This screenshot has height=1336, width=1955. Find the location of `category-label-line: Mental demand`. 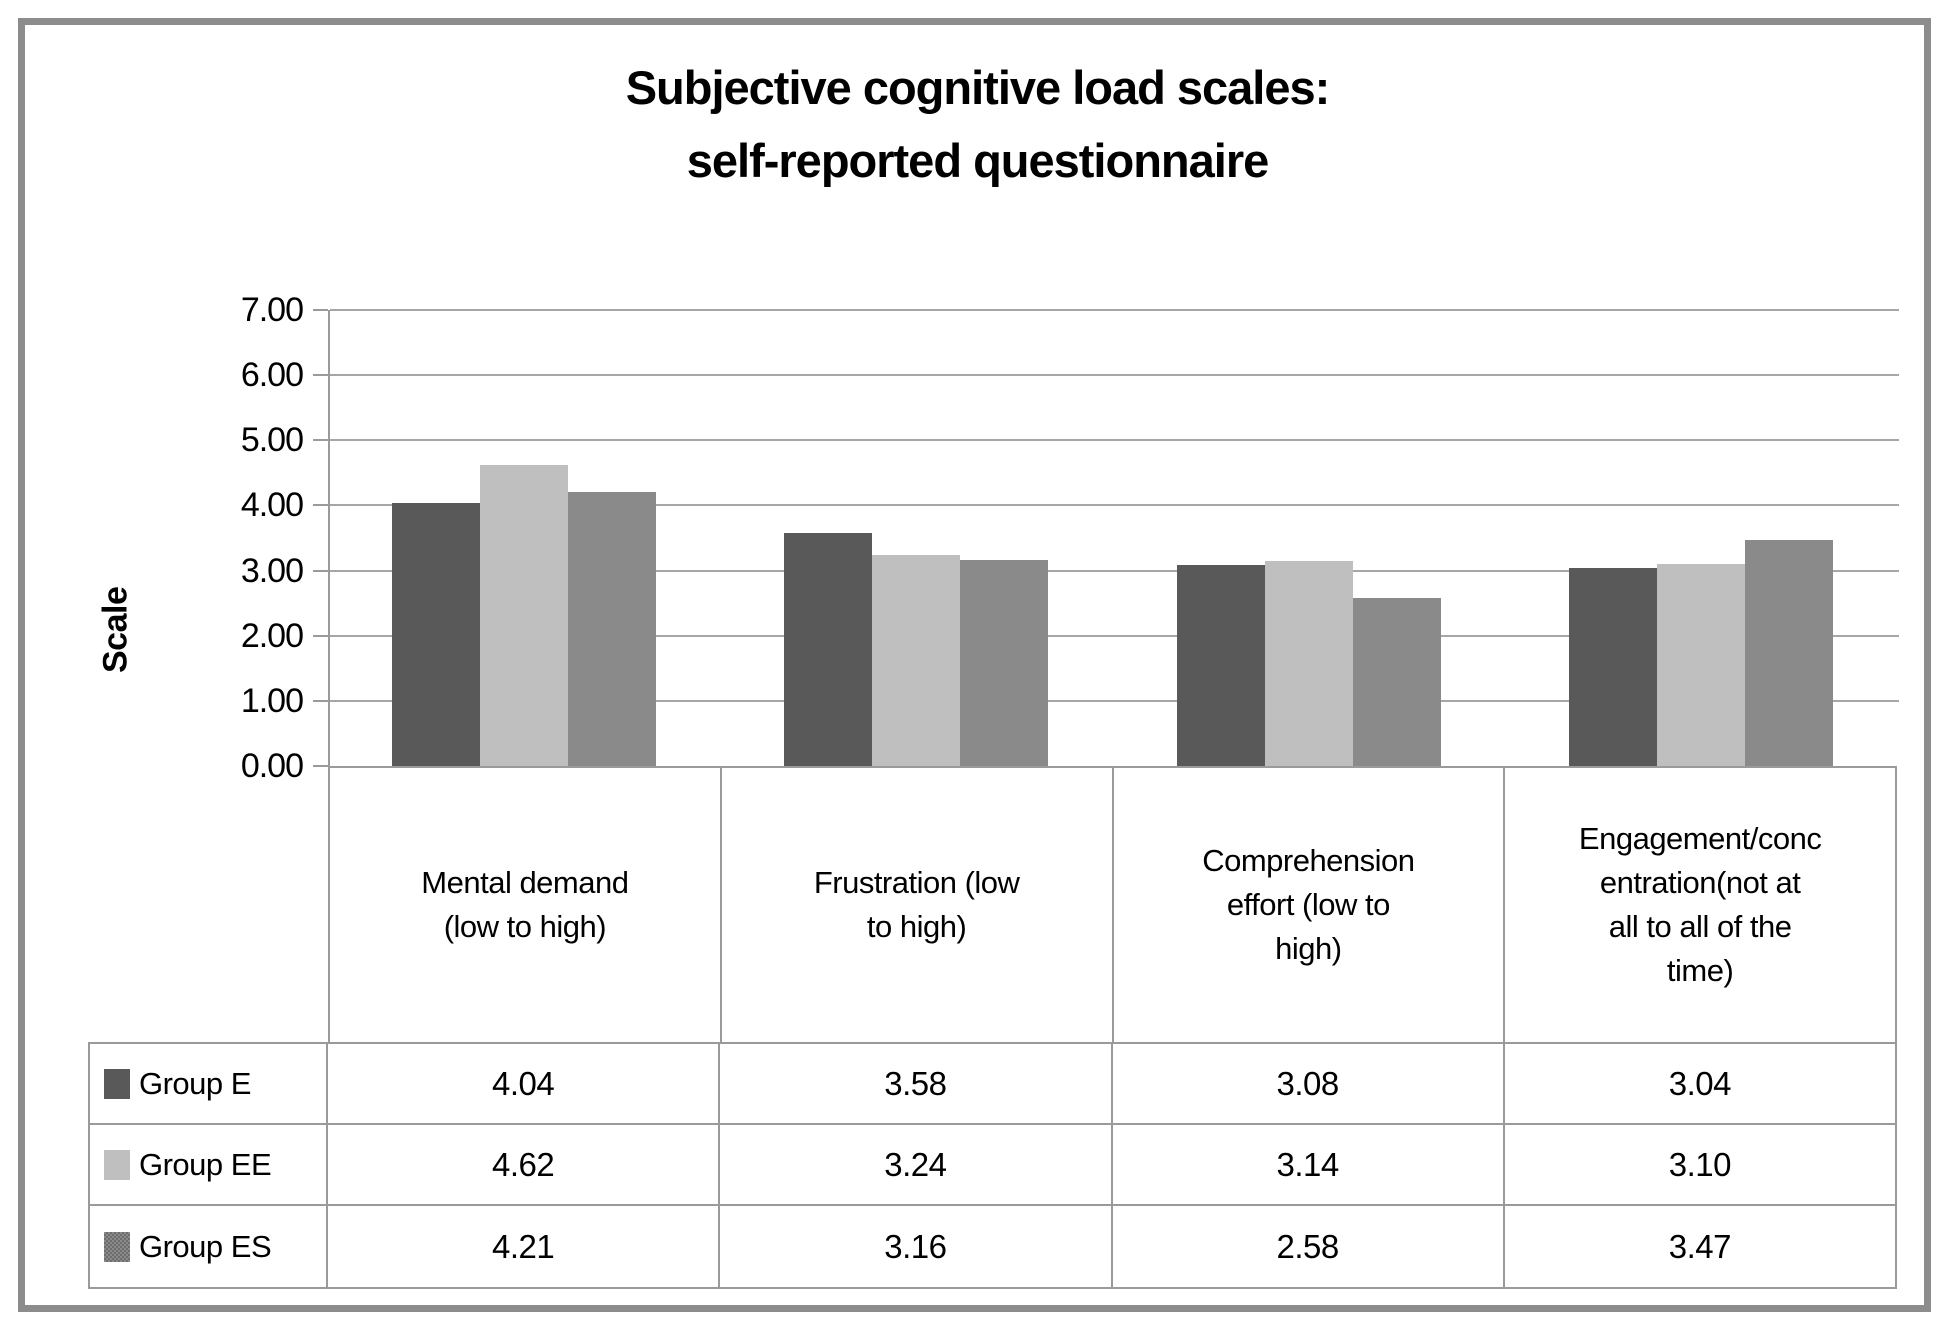

category-label-line: Mental demand is located at coordinates (525, 882).